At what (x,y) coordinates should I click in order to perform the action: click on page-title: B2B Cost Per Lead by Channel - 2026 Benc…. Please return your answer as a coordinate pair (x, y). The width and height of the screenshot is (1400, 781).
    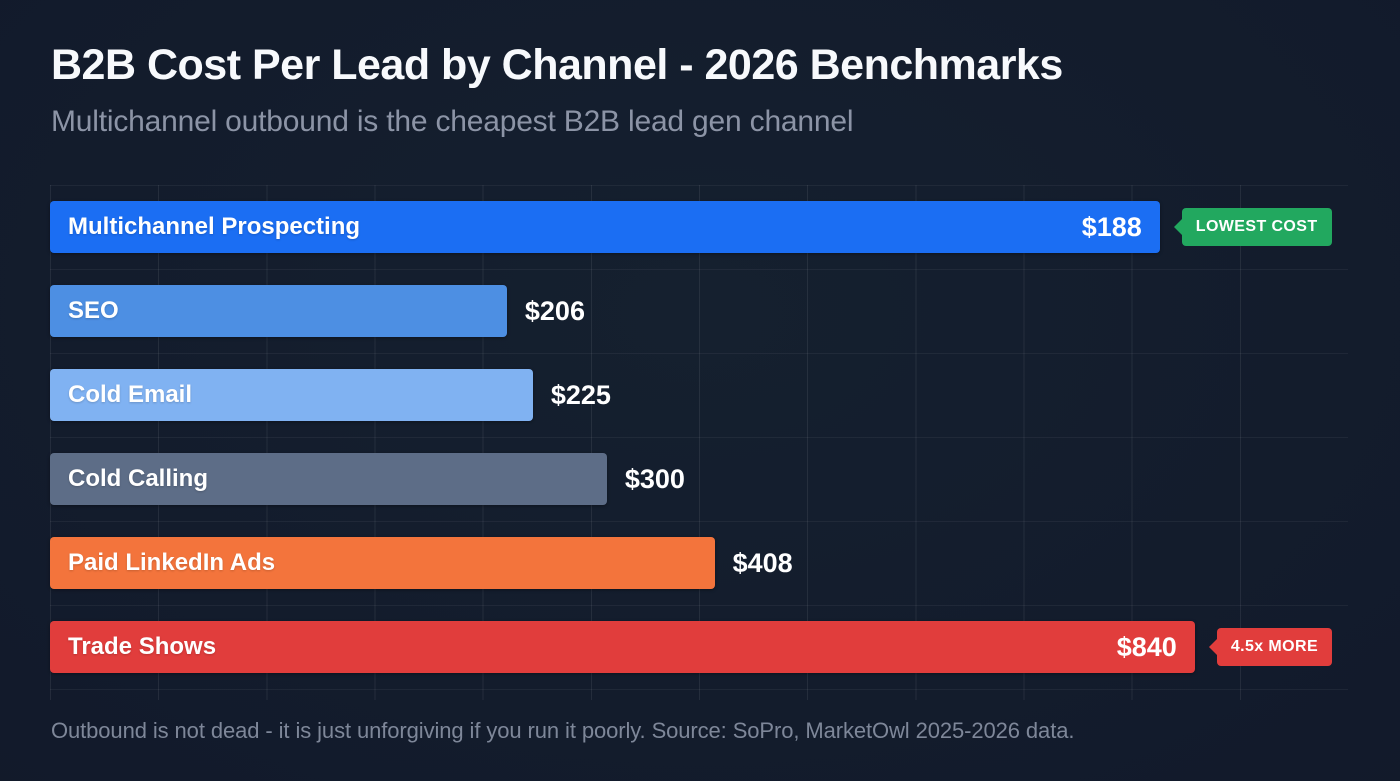
    Looking at the image, I should click on (557, 65).